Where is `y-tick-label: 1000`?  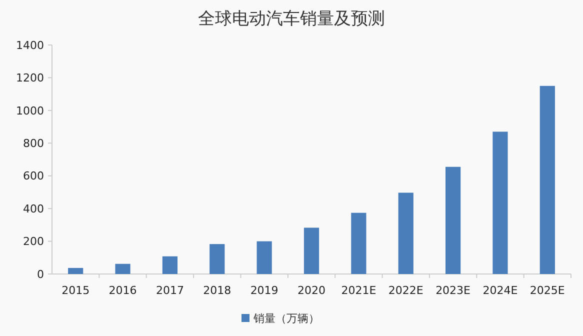 y-tick-label: 1000 is located at coordinates (30, 111).